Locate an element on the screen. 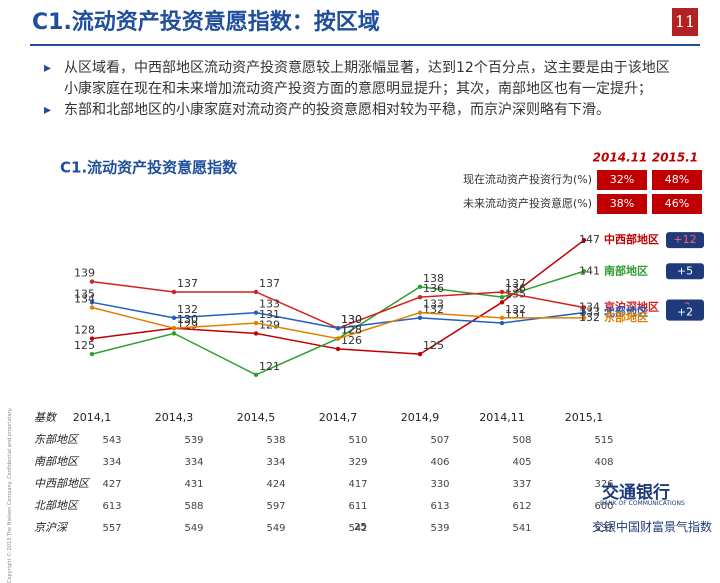  base-value: 557 is located at coordinates (111, 528).